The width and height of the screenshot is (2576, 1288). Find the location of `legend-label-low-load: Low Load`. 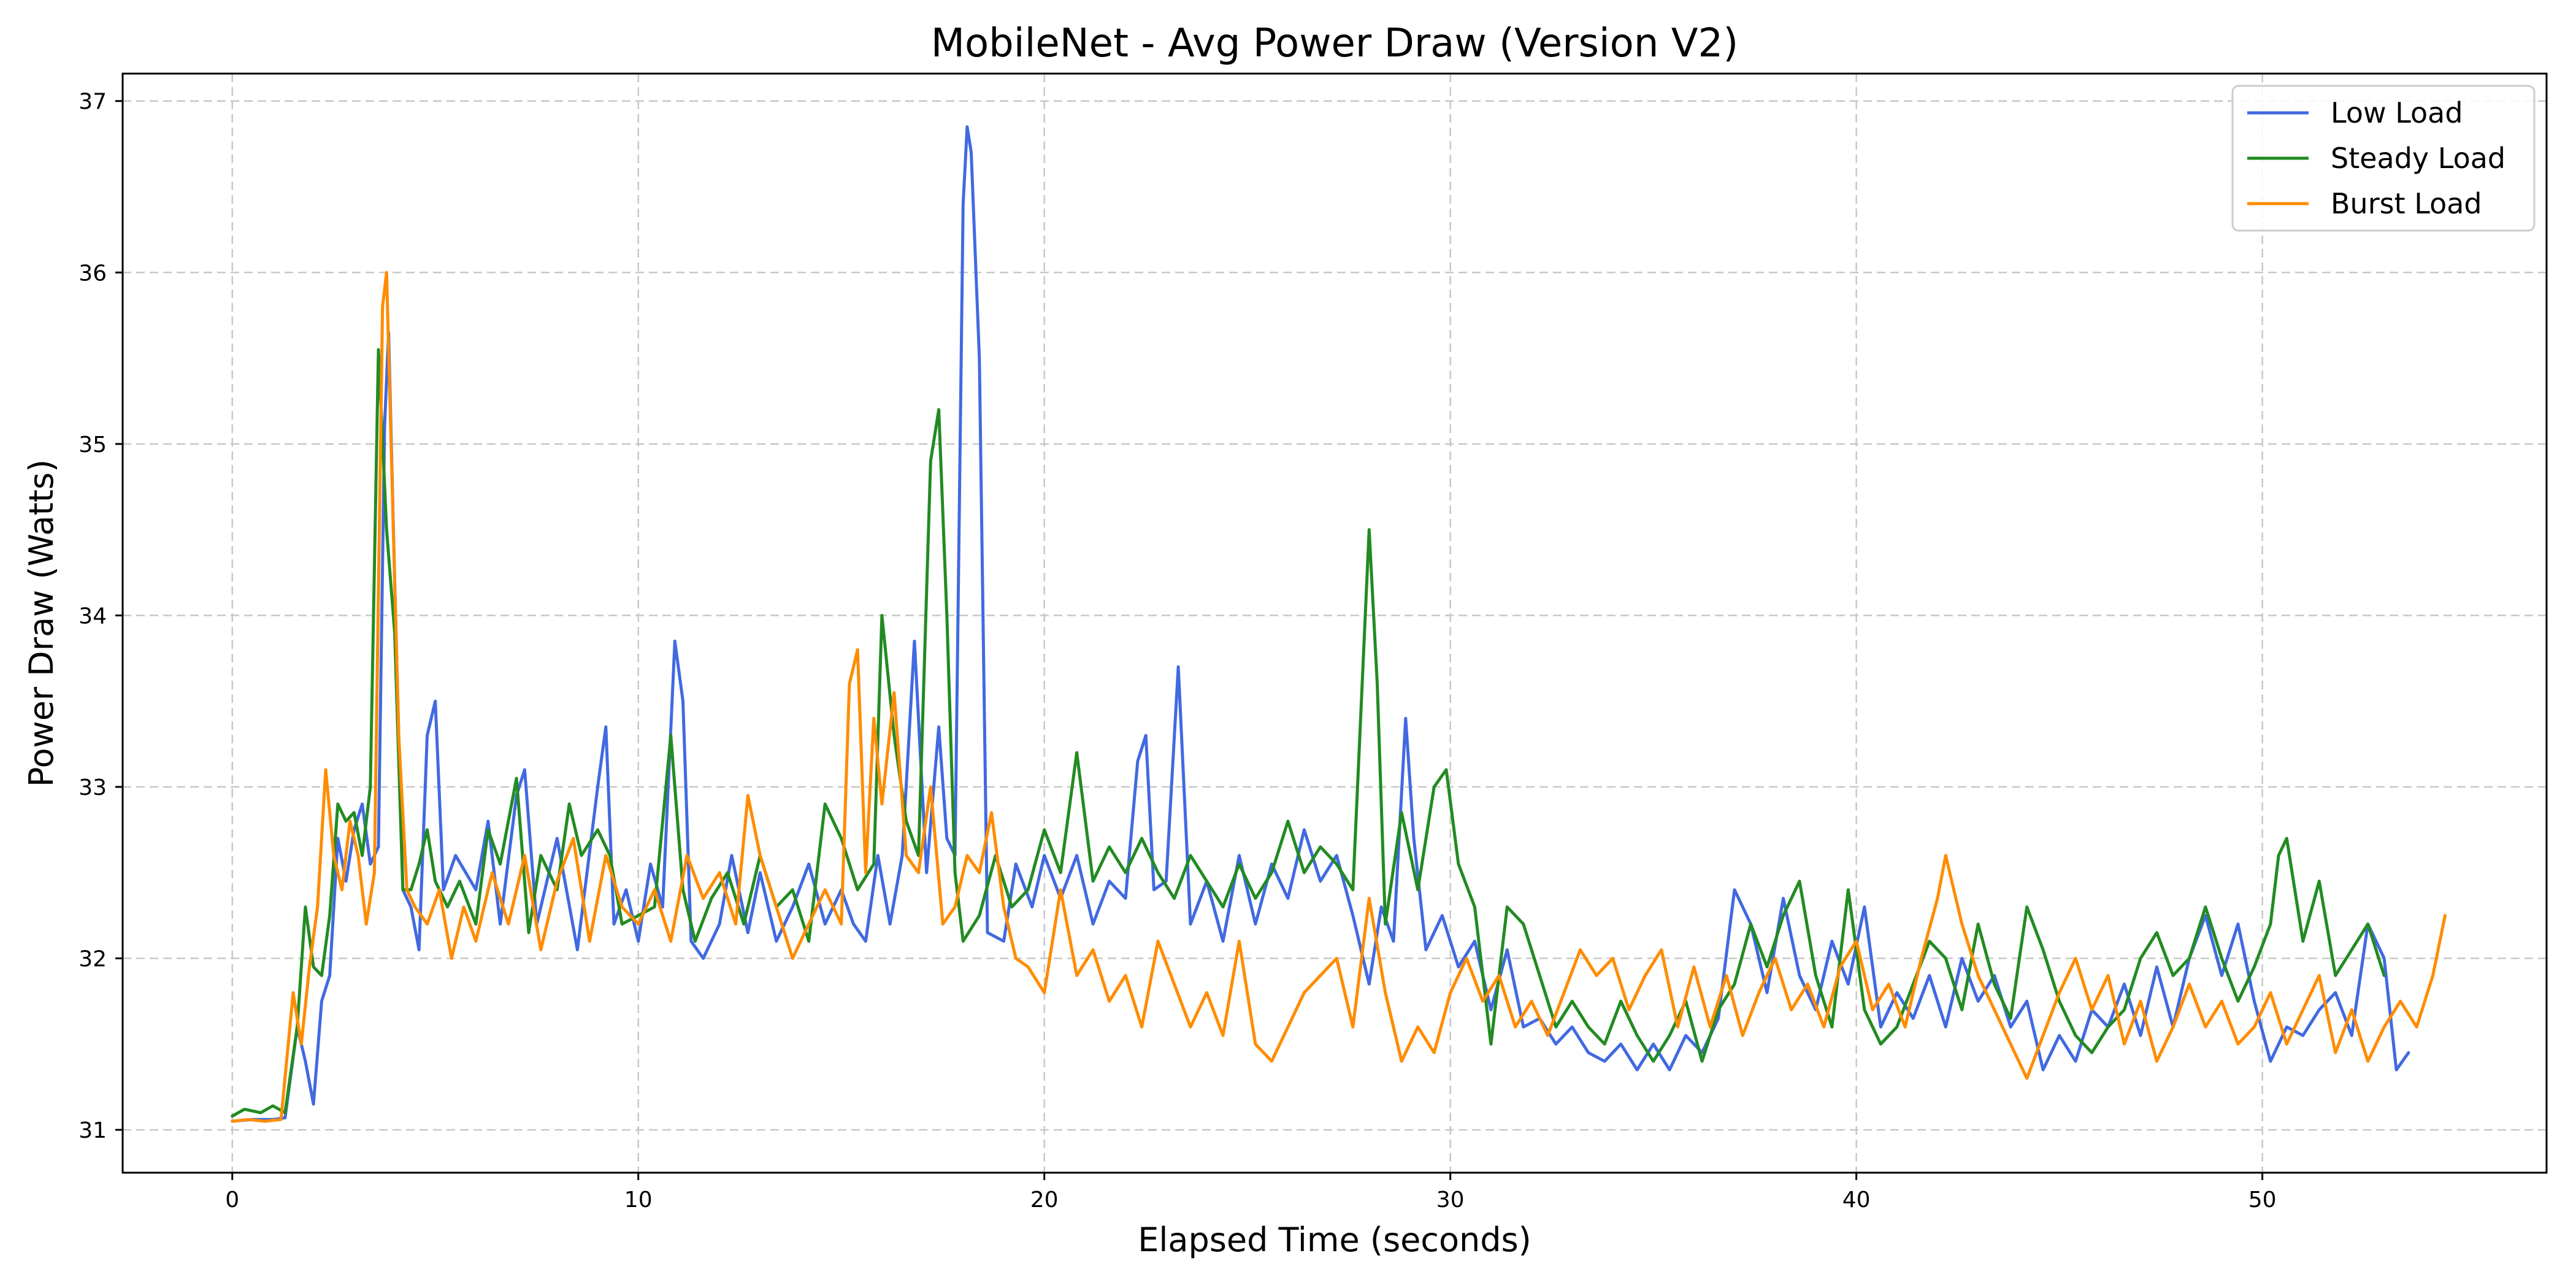

legend-label-low-load: Low Load is located at coordinates (2397, 112).